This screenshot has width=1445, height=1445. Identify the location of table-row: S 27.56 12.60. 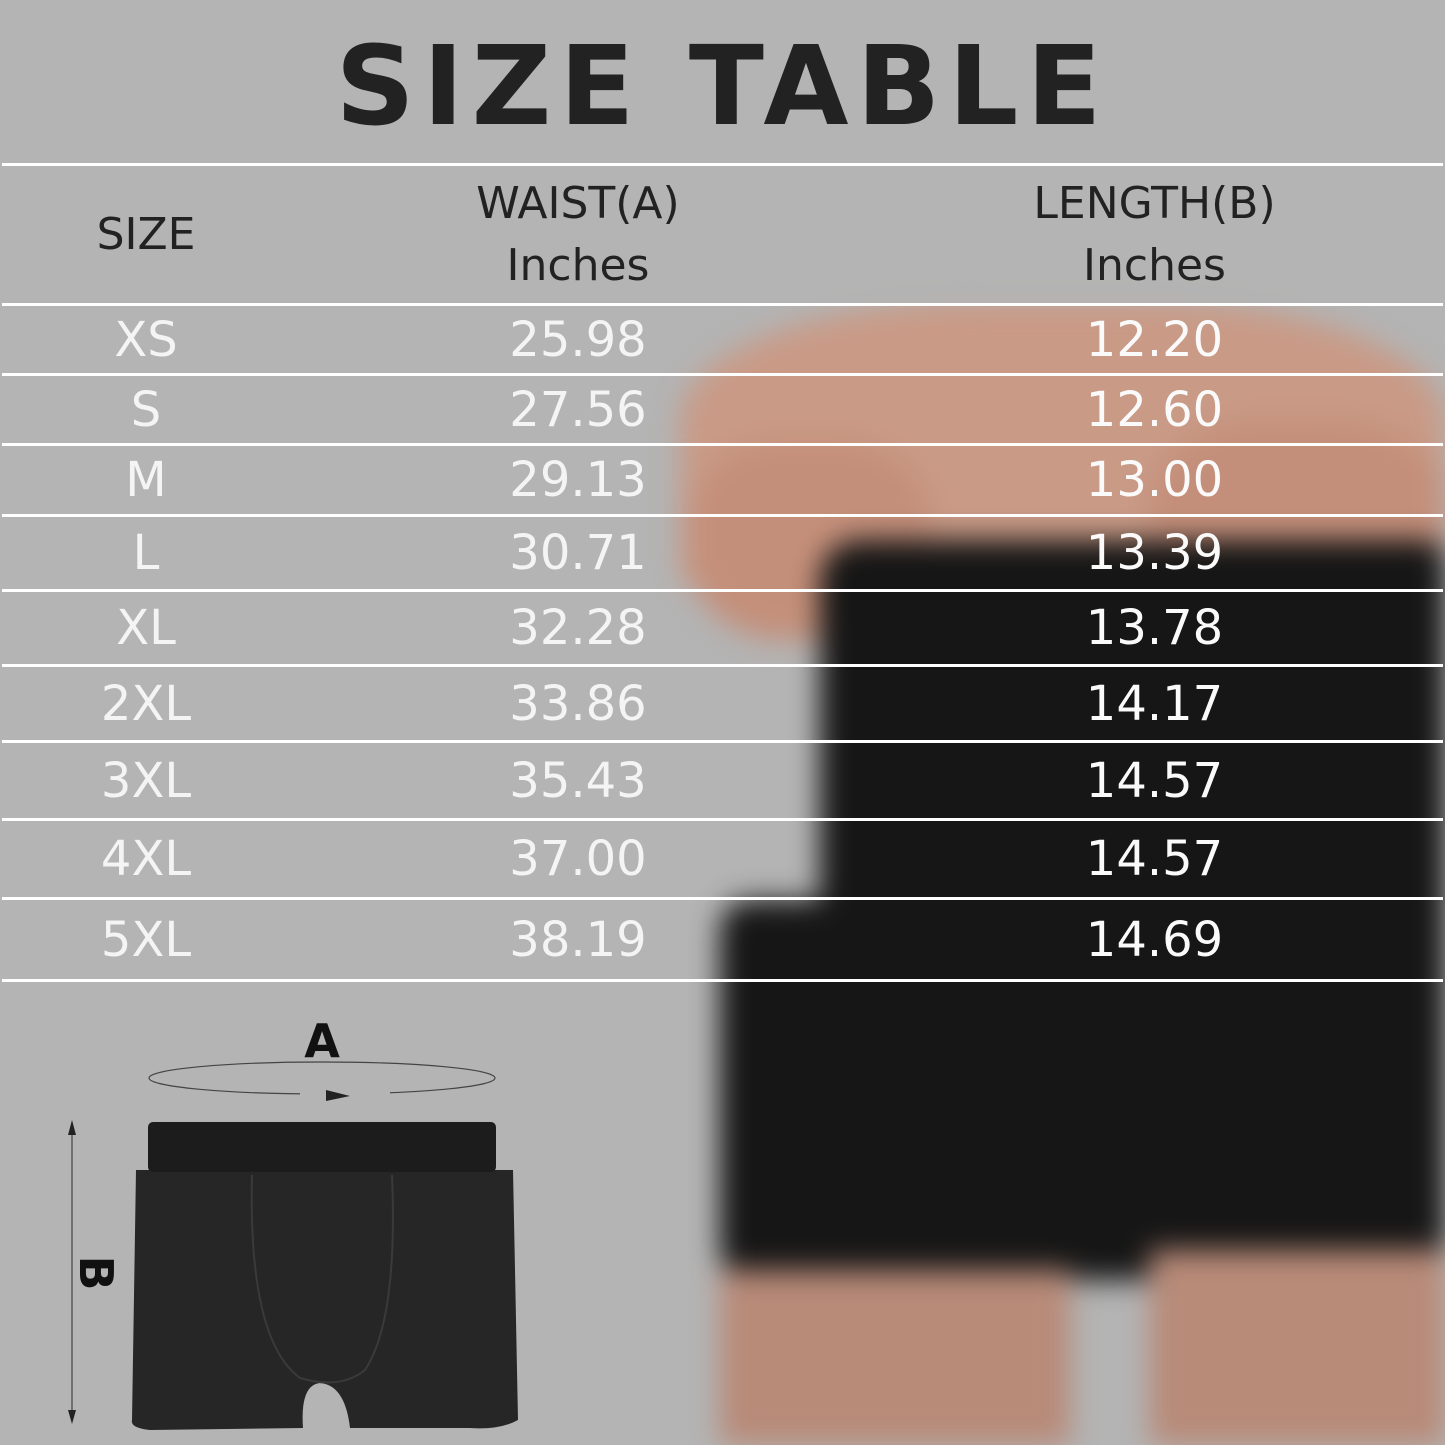
(722, 411).